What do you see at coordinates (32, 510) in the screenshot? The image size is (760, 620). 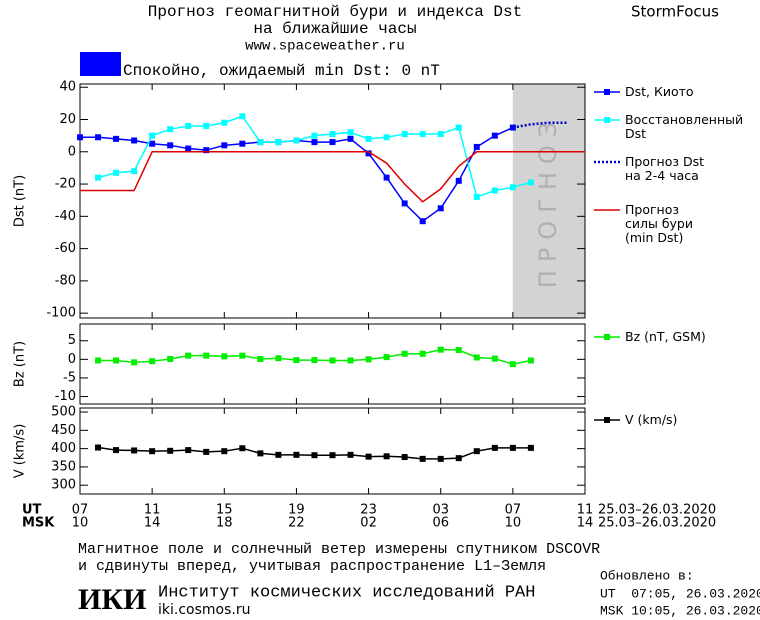 I see `ut-label: UT` at bounding box center [32, 510].